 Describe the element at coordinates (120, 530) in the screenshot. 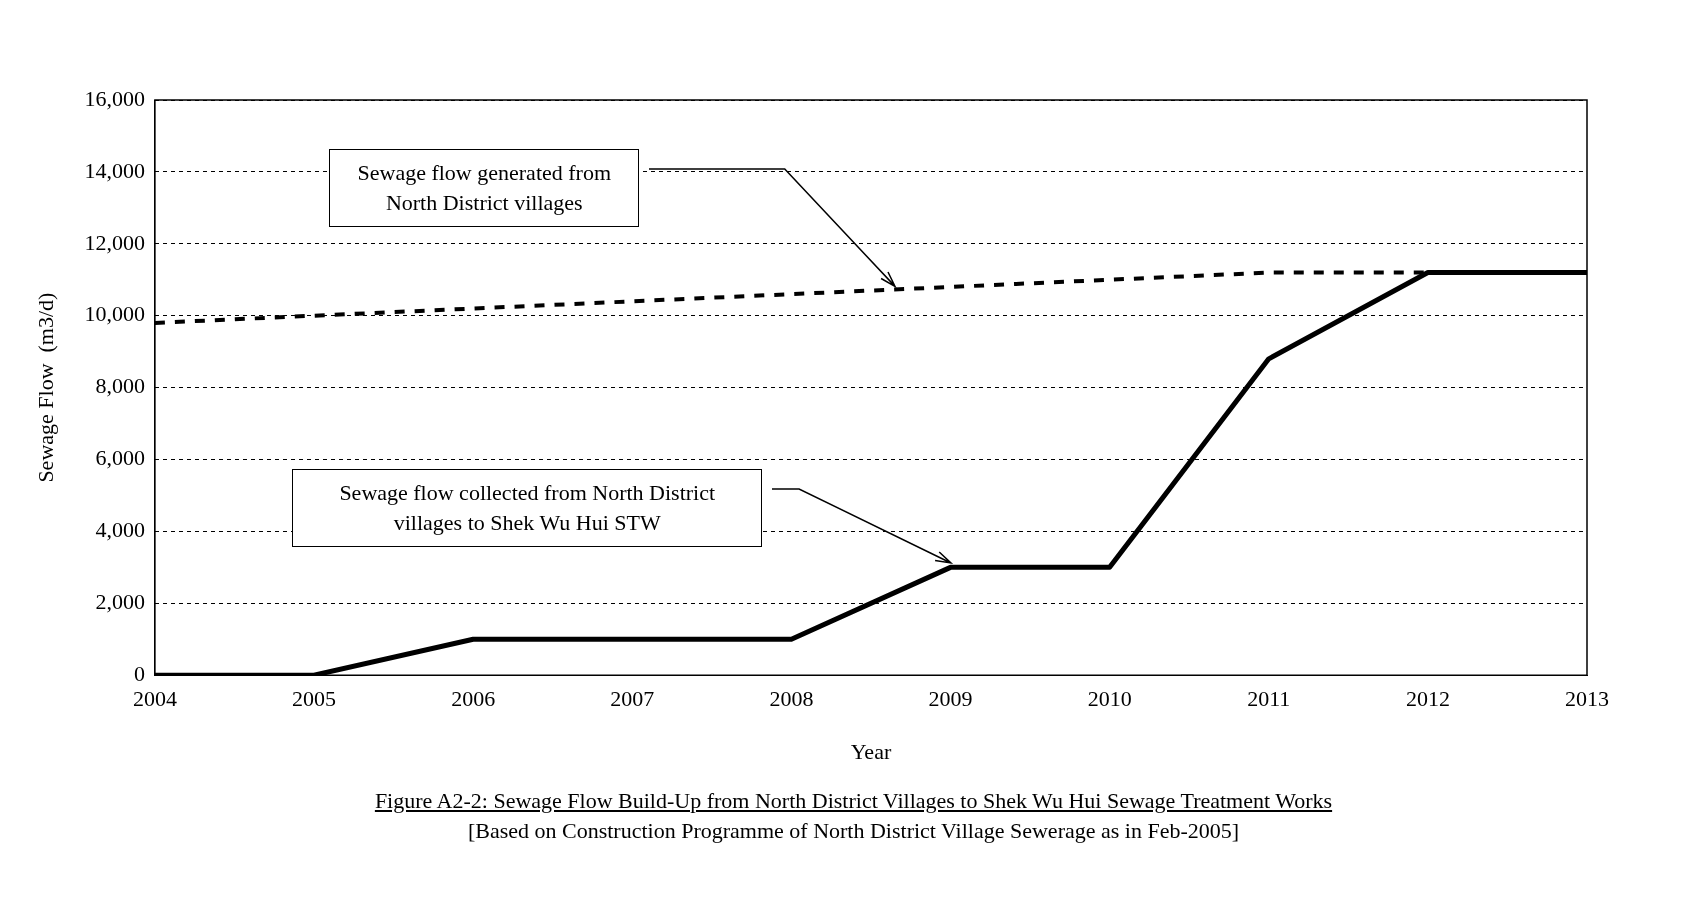

I see `y-tick-label: 4,000` at that location.